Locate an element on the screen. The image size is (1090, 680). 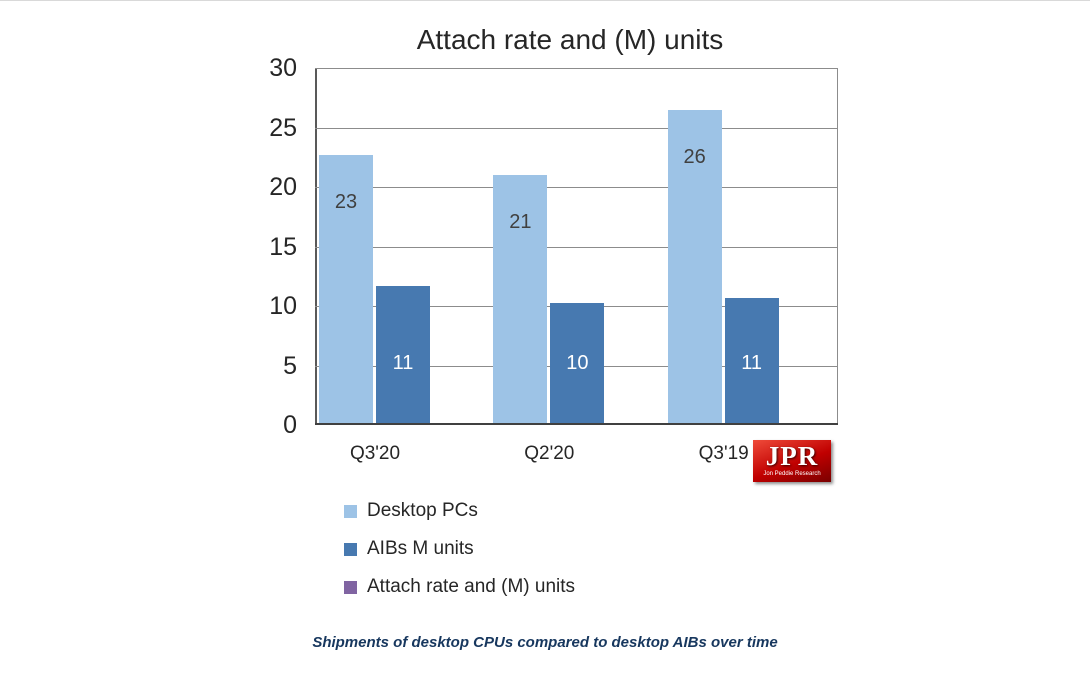
bar-aibs-m-units-1: 11 is located at coordinates (403, 354).